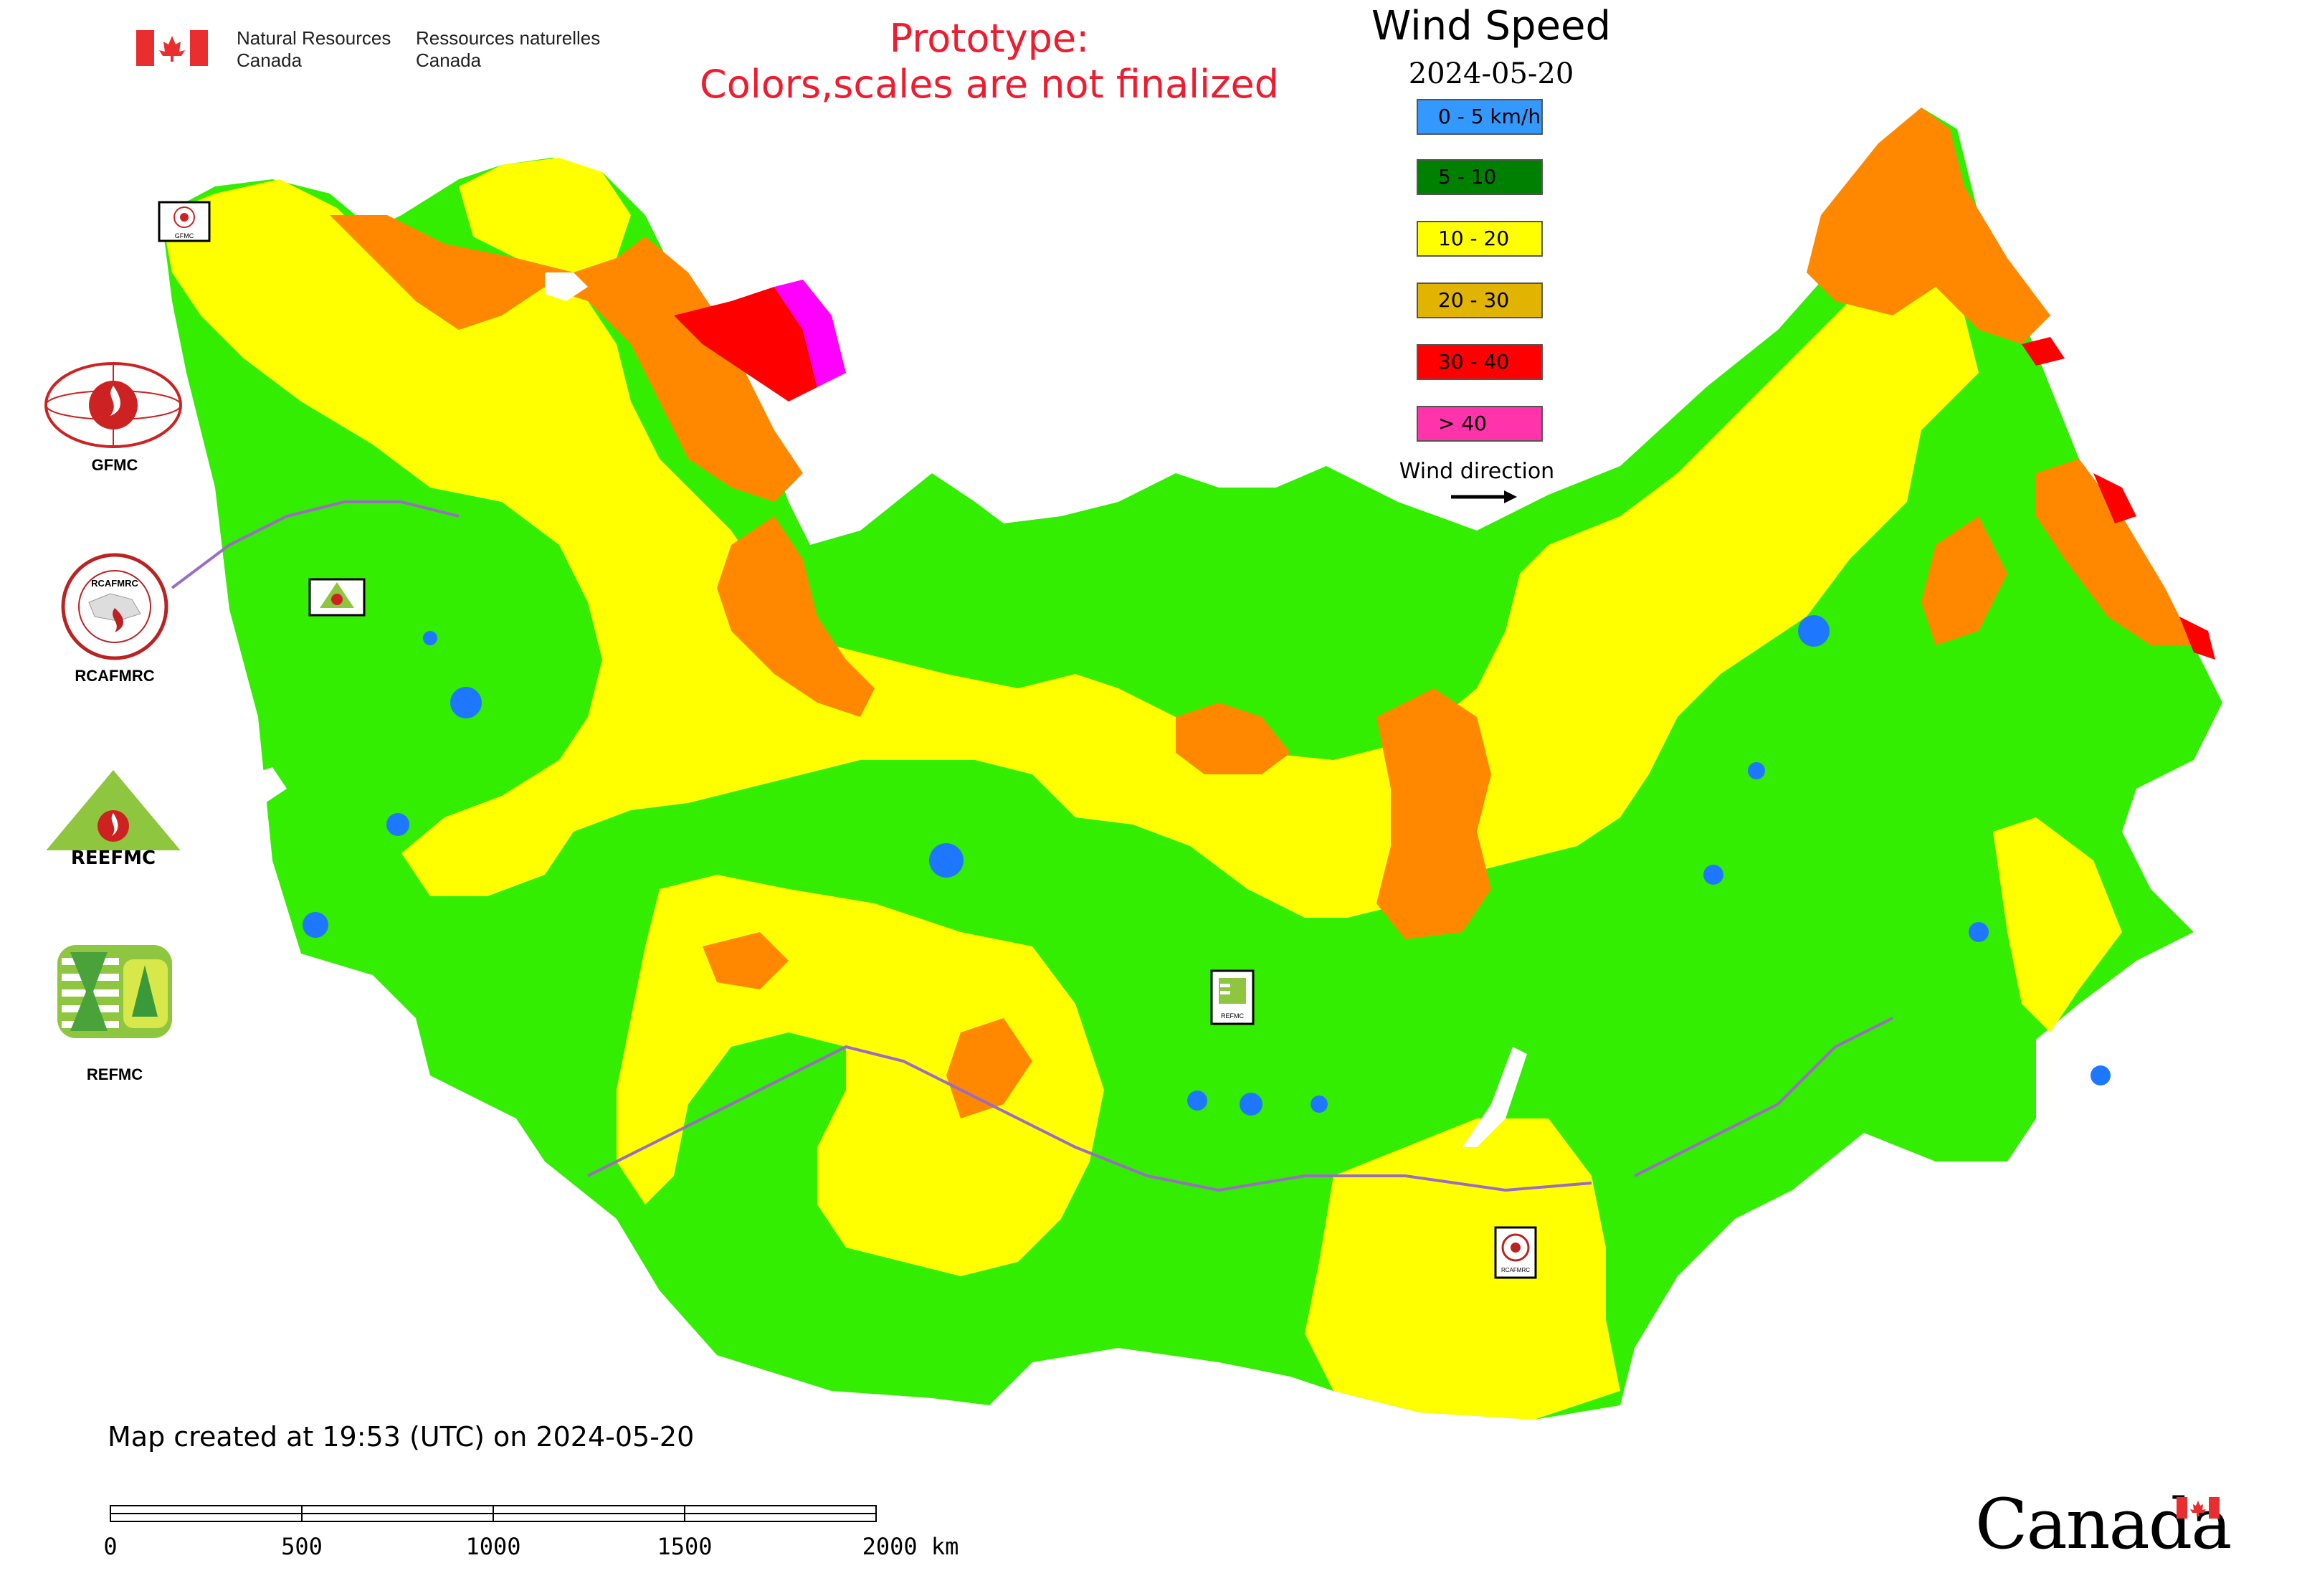 The height and width of the screenshot is (1596, 2302). I want to click on legend-item-over-40: > 40, so click(1480, 424).